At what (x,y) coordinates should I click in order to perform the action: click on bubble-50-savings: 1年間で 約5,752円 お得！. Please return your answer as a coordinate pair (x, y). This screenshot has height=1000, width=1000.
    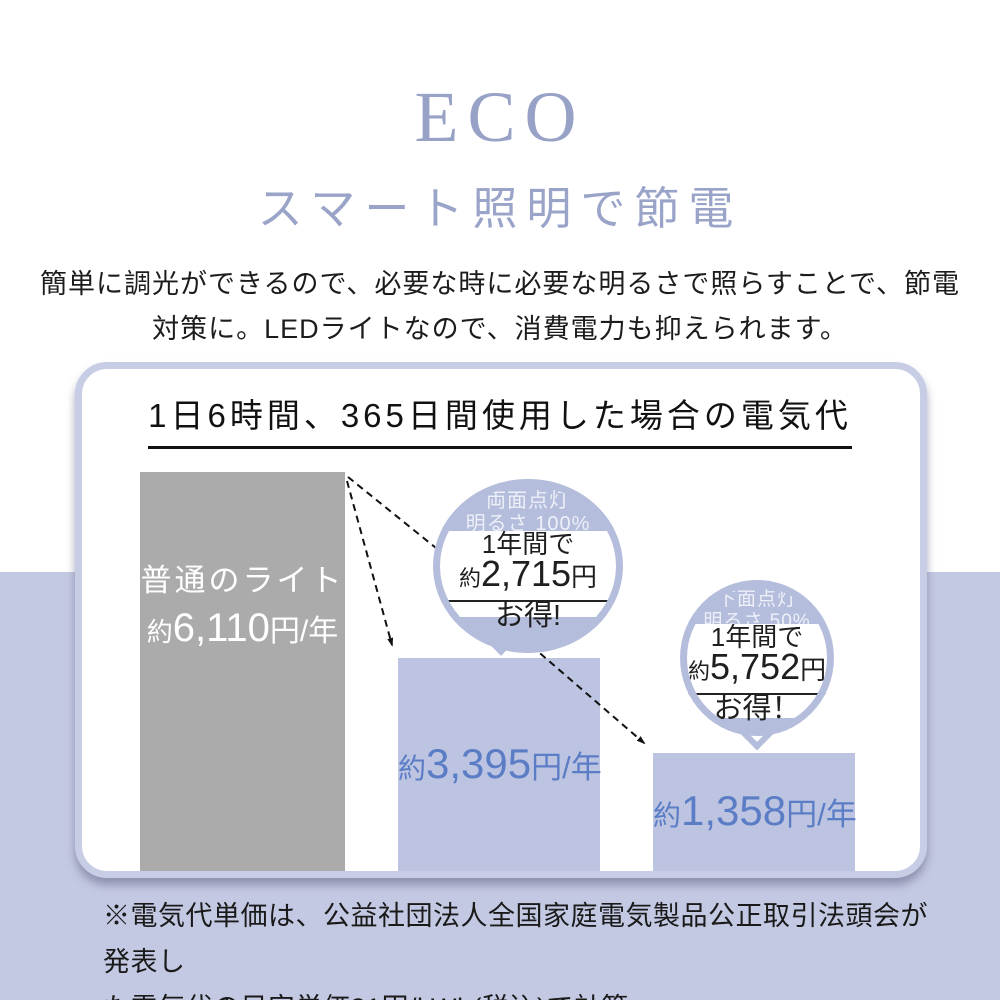
    Looking at the image, I should click on (757, 673).